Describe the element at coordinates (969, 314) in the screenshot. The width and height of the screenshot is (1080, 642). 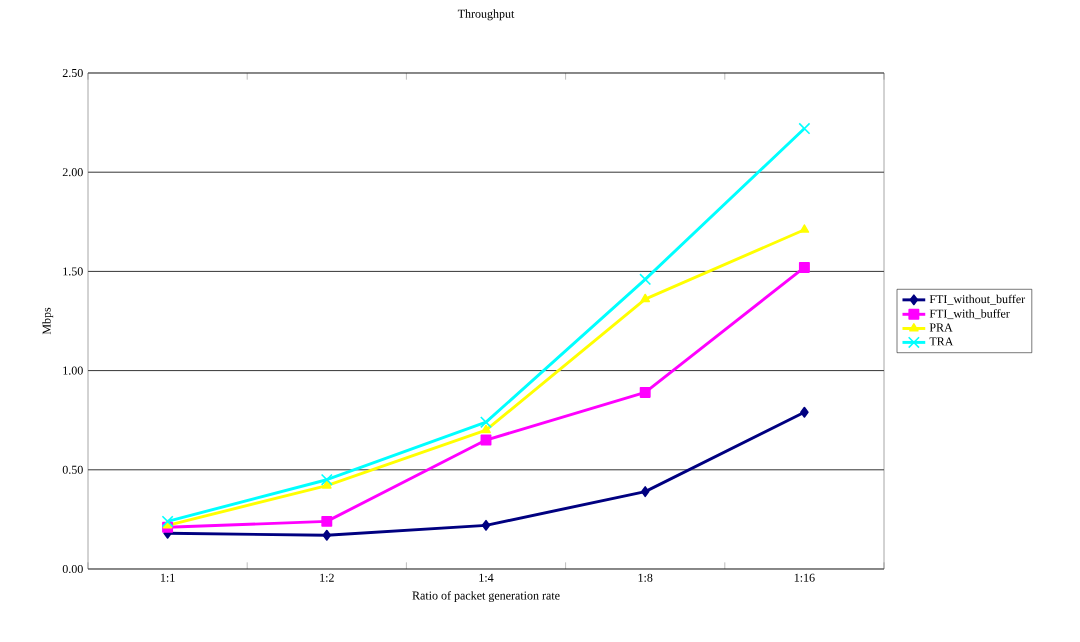
I see `legend-label: FTI_with_buffer` at that location.